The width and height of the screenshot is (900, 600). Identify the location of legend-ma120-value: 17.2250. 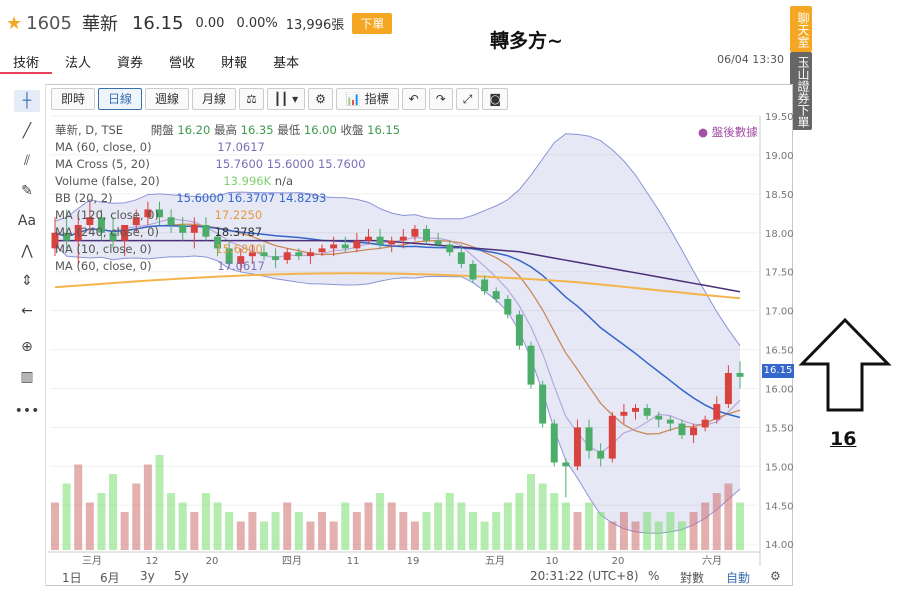
(238, 215).